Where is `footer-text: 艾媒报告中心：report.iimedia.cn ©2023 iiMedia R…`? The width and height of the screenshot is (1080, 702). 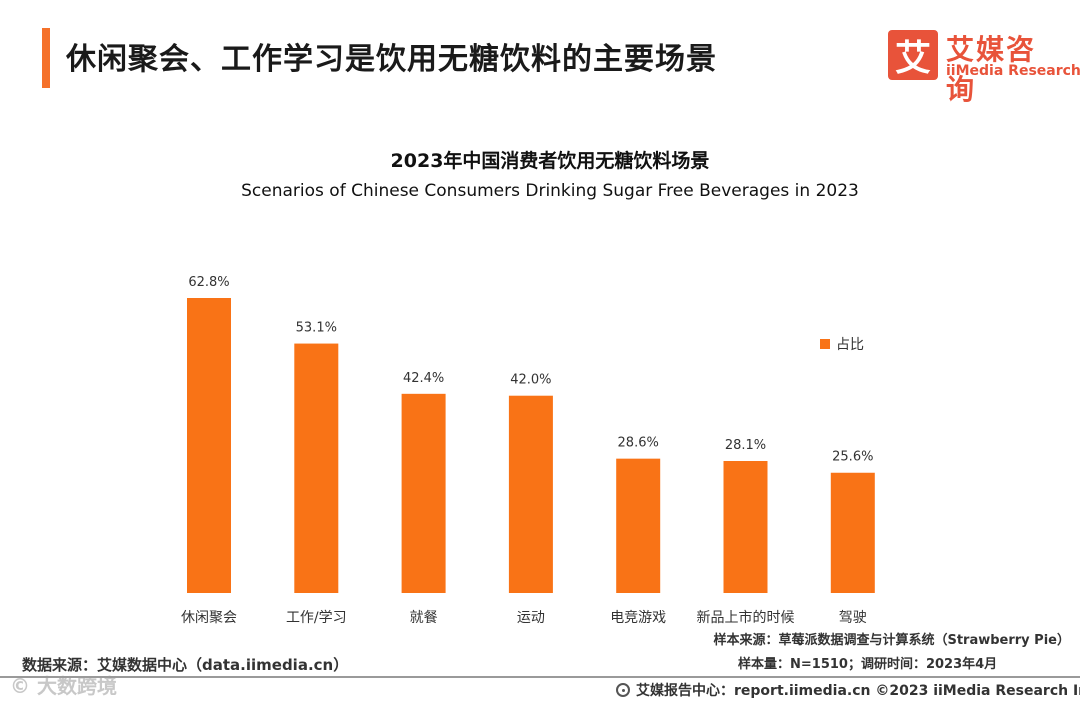 footer-text: 艾媒报告中心：report.iimedia.cn ©2023 iiMedia R… is located at coordinates (858, 691).